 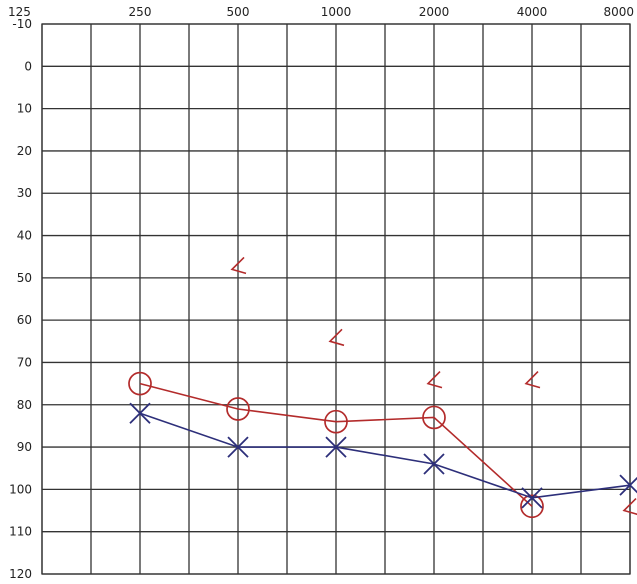 What do you see at coordinates (24, 362) in the screenshot?
I see `y-tick-label: 70` at bounding box center [24, 362].